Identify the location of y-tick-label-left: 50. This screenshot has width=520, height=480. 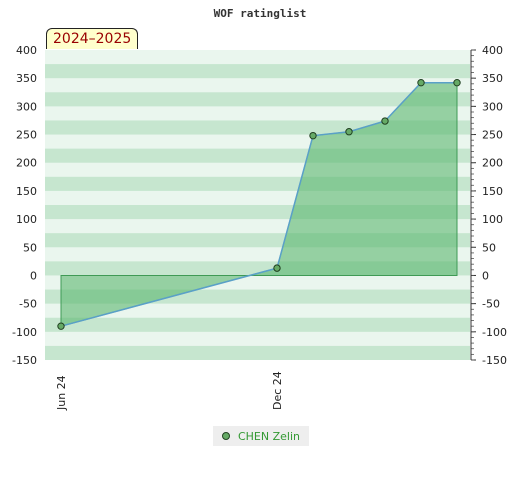
(30, 247).